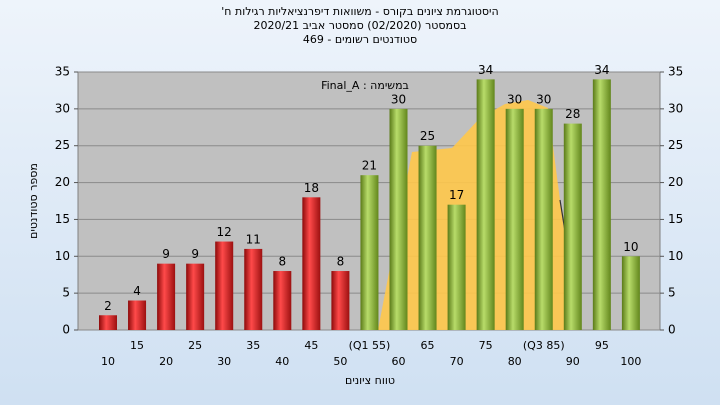 The height and width of the screenshot is (405, 720). I want to click on y2-tick-label: 35, so click(675, 72).